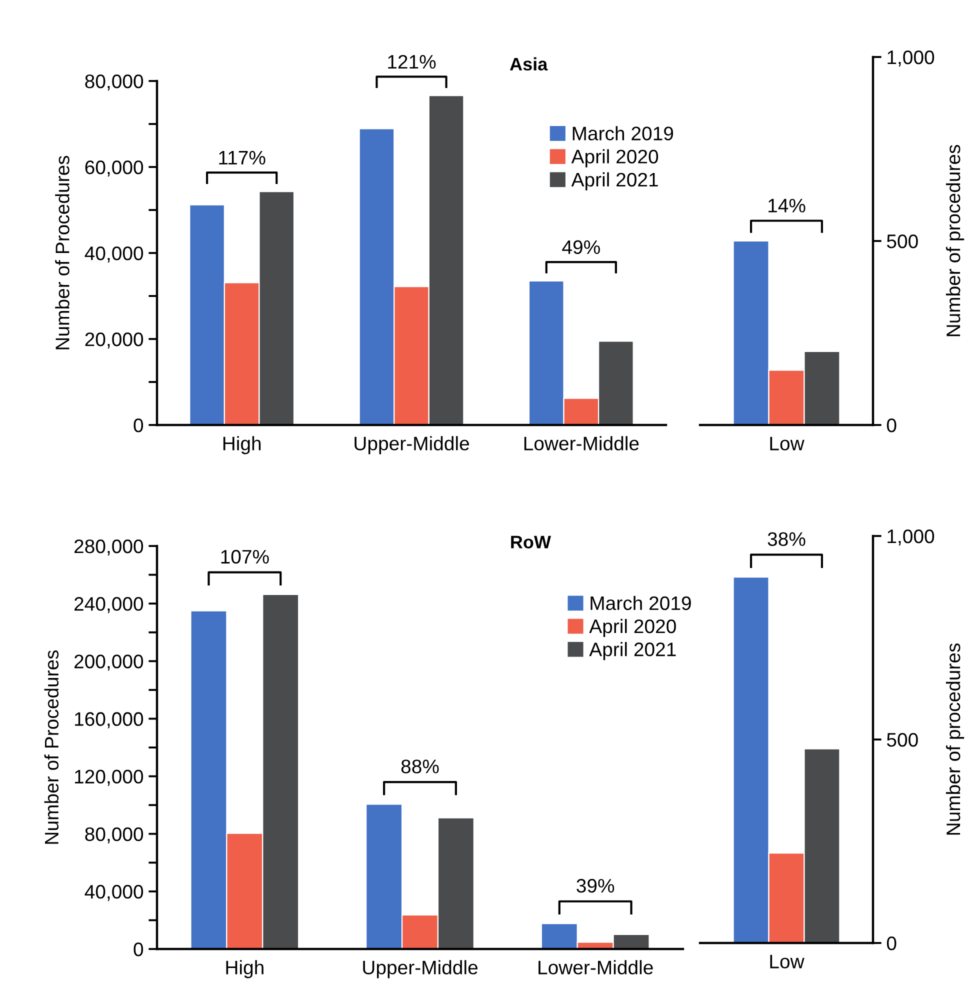 The height and width of the screenshot is (983, 967). Describe the element at coordinates (420, 767) in the screenshot. I see `annotation: 88%` at that location.